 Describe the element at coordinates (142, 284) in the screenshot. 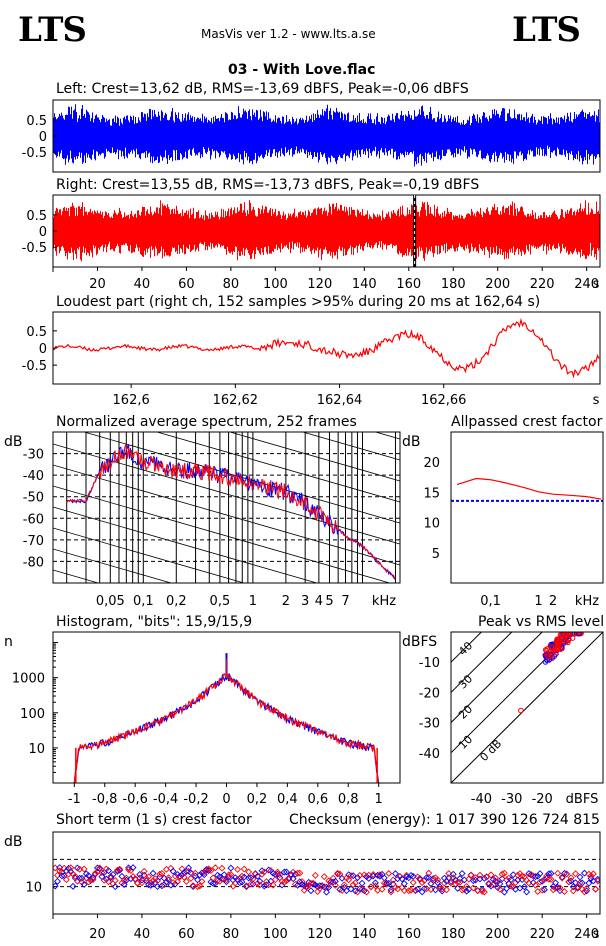

I see `time-tick-label: 40` at that location.